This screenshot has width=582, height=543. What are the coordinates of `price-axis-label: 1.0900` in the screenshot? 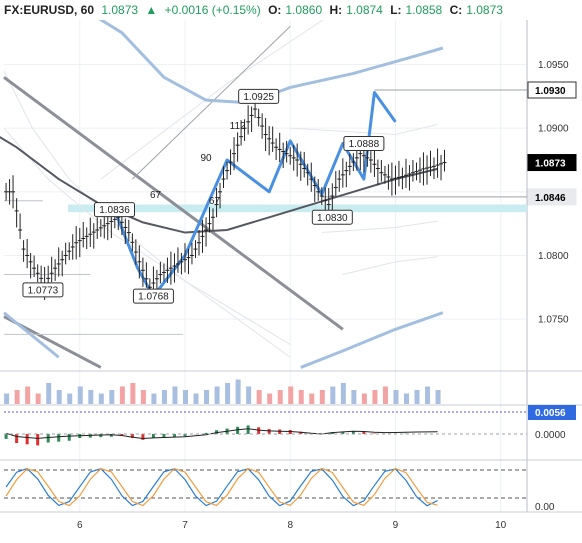 It's located at (553, 129).